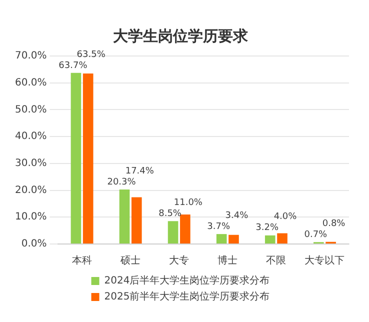 The image size is (369, 322). What do you see at coordinates (91, 55) in the screenshot?
I see `data-label: 63.5%` at bounding box center [91, 55].